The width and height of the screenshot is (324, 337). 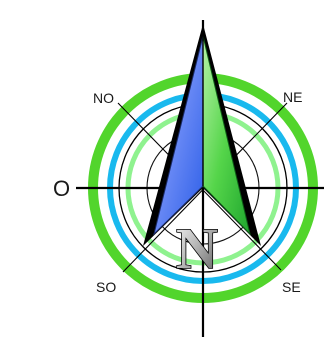 I want to click on label-southwest: SO, so click(x=106, y=287).